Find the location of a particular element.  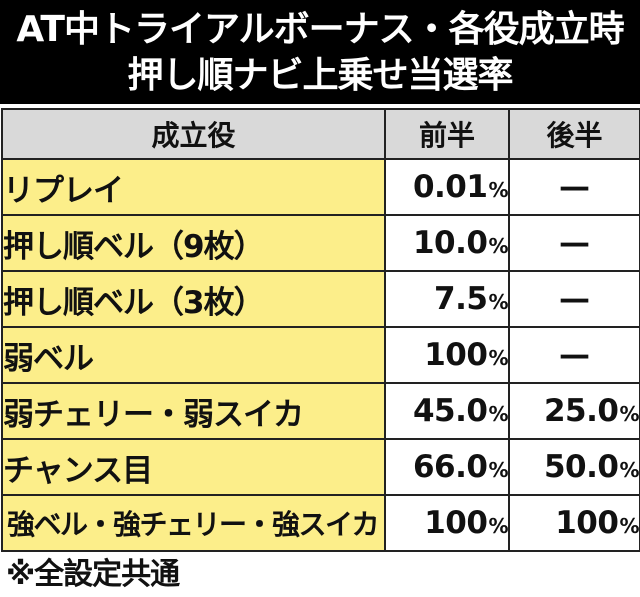

role-cell: チャンス目 is located at coordinates (193, 467).